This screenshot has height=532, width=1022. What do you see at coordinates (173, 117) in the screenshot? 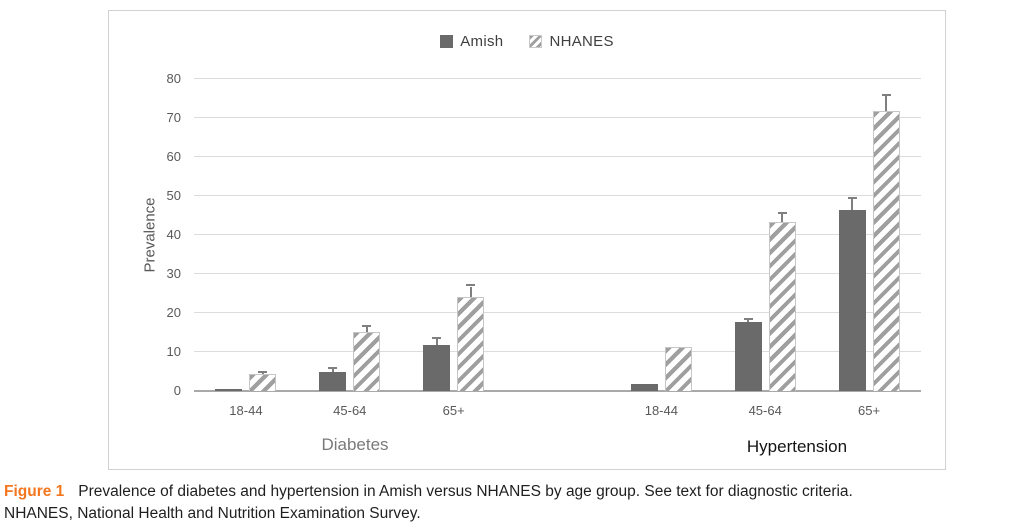
I see `y-tick-label-70: 70` at bounding box center [173, 117].